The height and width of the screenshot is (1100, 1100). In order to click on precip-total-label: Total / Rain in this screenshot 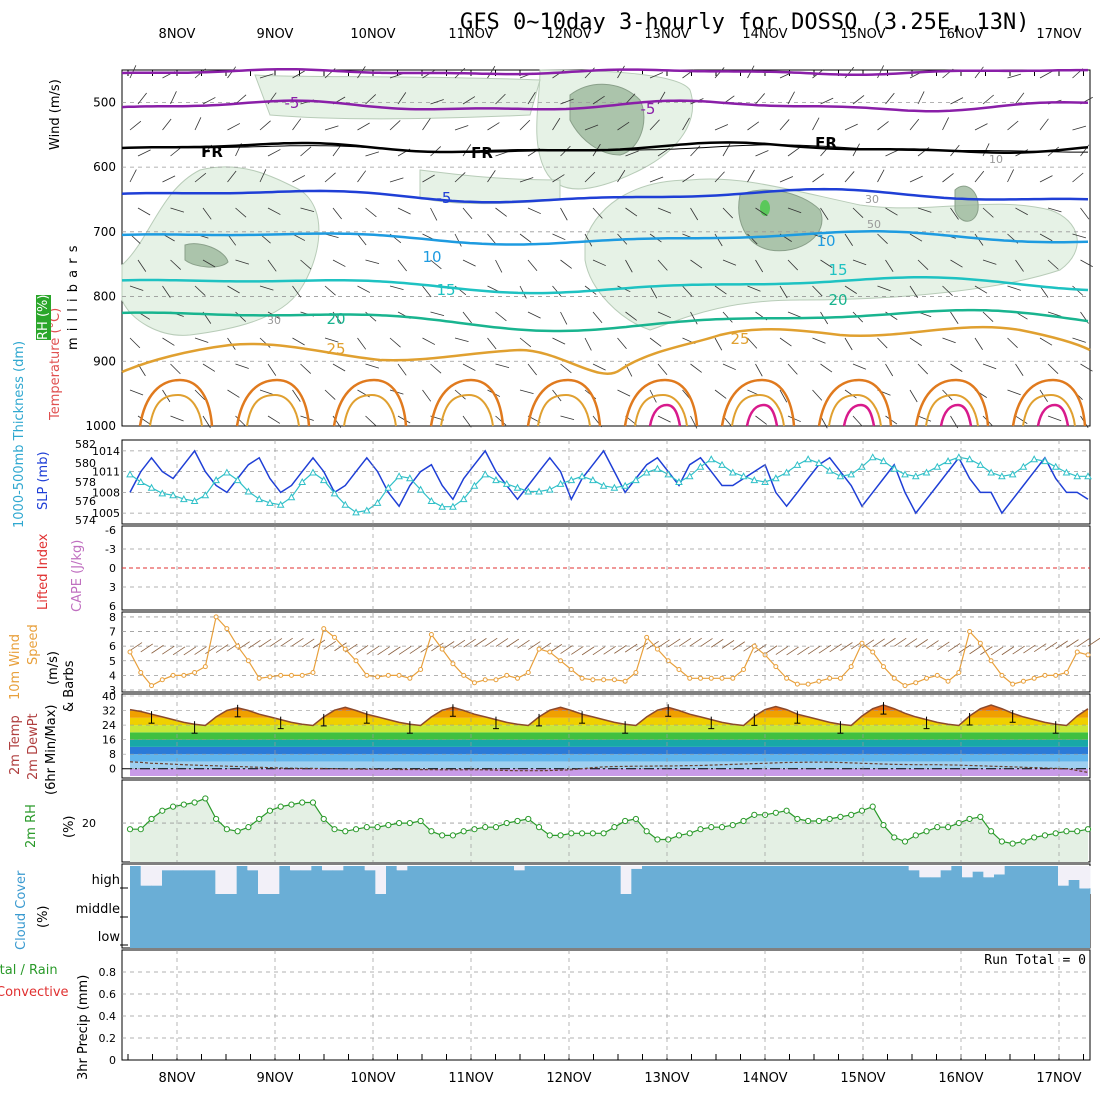, I will do `click(29, 970)`.